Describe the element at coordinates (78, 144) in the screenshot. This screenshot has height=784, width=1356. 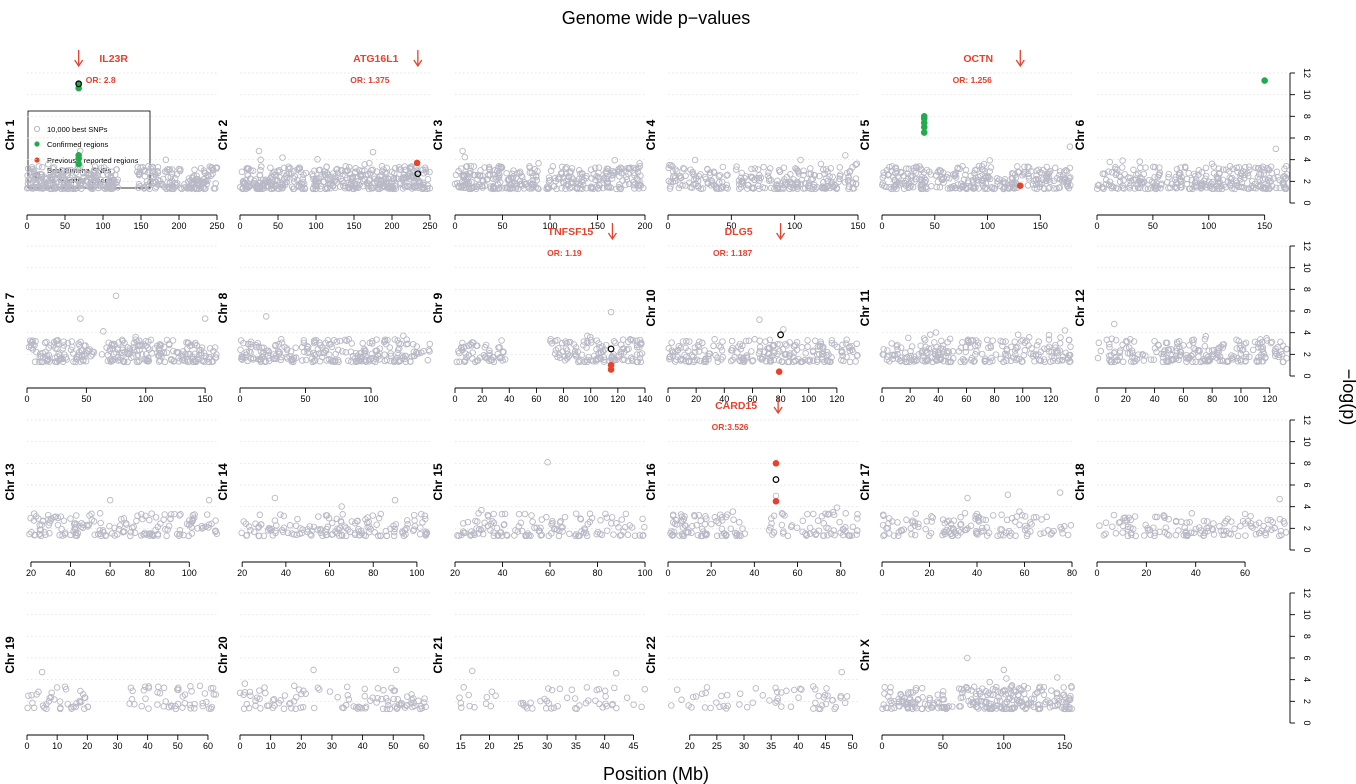
I see `legend-label-confirmed: Confirmed regions` at that location.